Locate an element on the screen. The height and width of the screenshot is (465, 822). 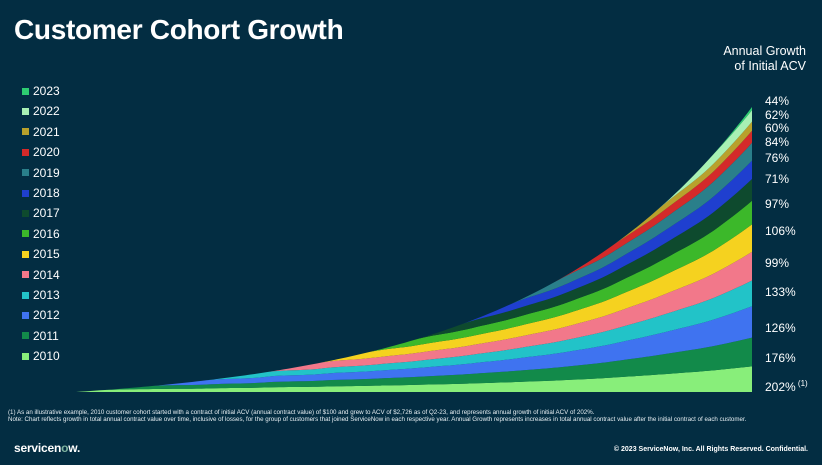
legend-label: 2010 is located at coordinates (46, 356).